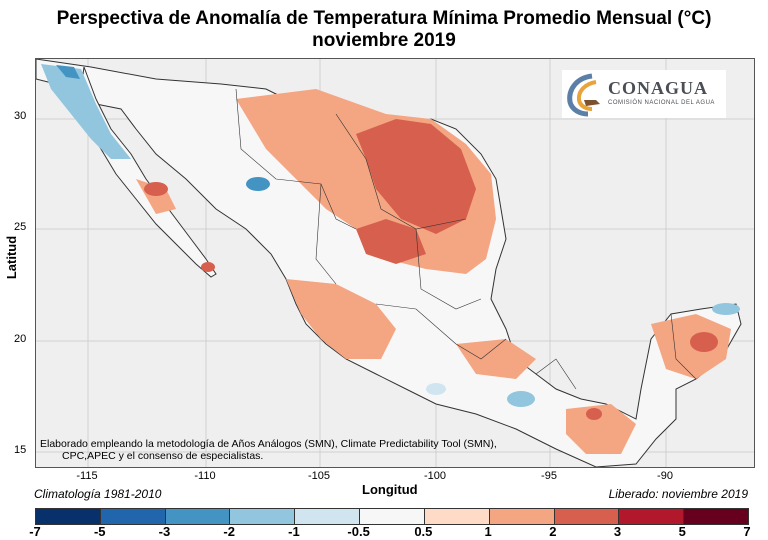 The width and height of the screenshot is (768, 540). Describe the element at coordinates (205, 476) in the screenshot. I see `xtick-label: -110` at that location.